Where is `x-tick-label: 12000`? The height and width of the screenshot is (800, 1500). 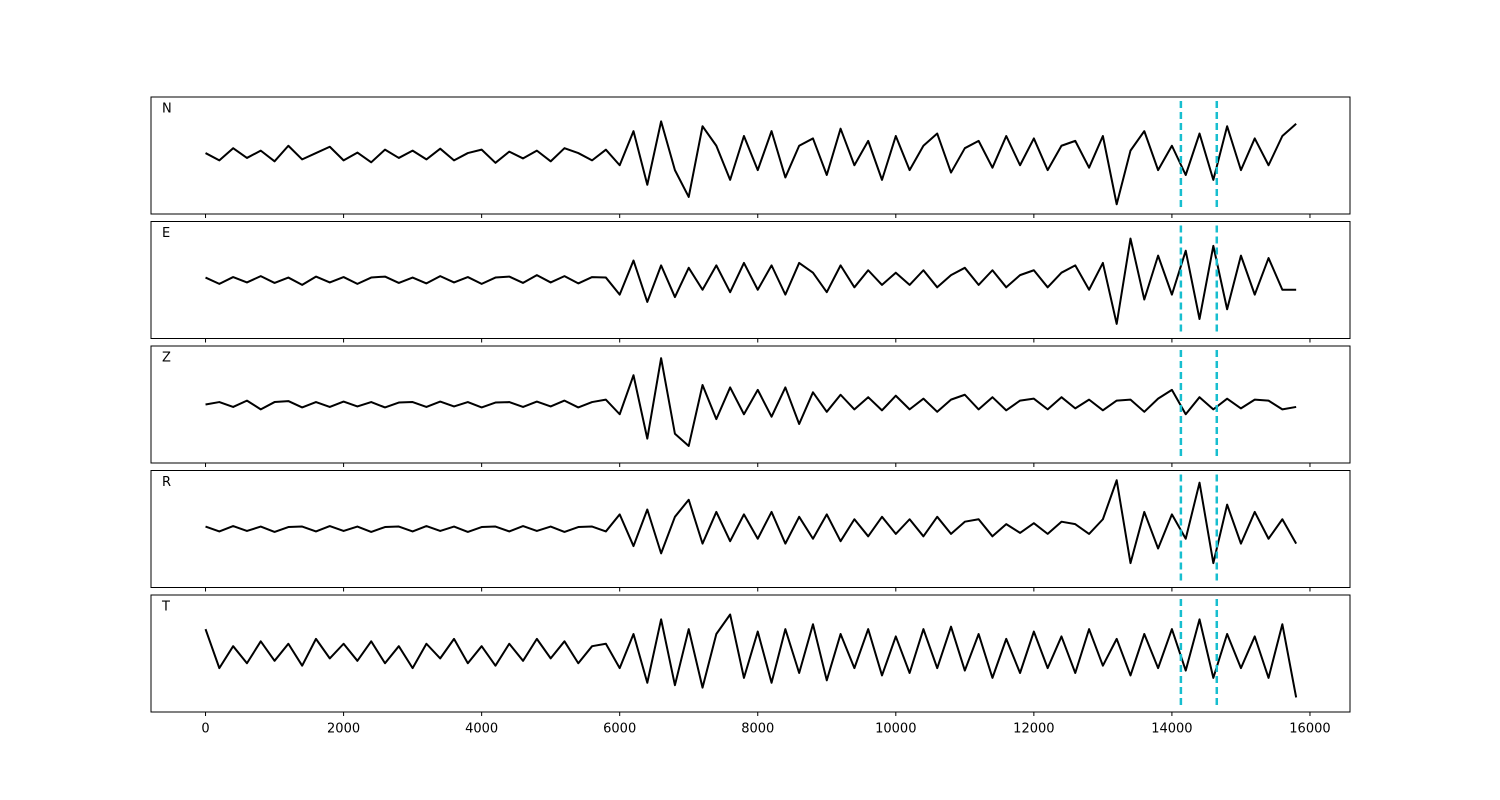
x-tick-label: 12000 is located at coordinates (1033, 729).